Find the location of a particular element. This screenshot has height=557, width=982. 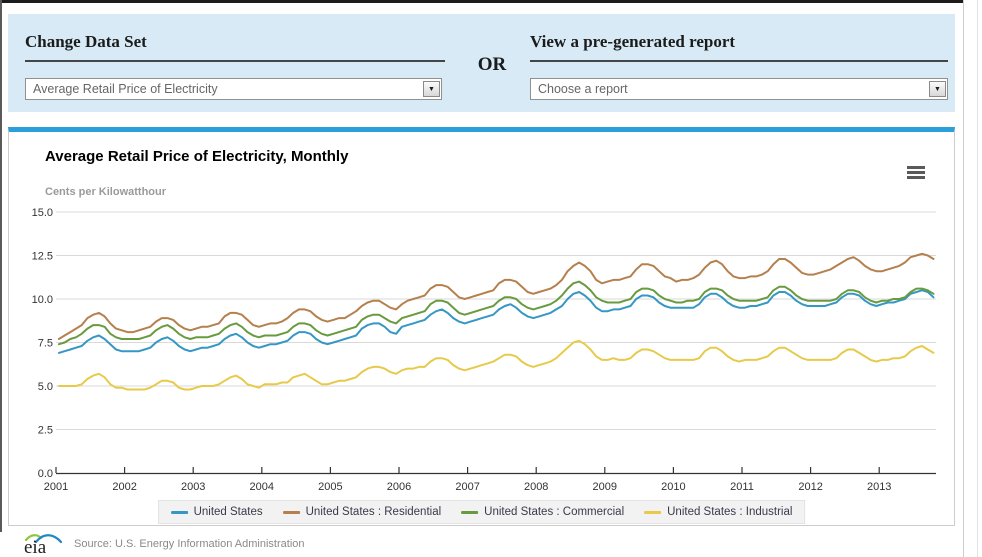

x-tick-label: 2011 is located at coordinates (742, 487).